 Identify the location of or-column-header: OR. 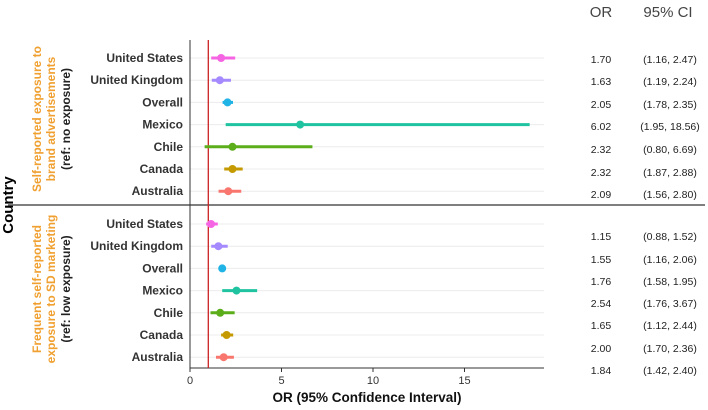
(601, 12).